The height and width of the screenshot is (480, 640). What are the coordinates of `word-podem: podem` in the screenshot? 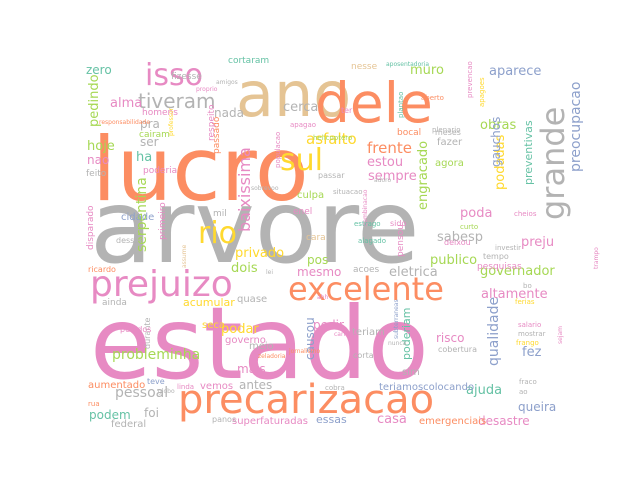 It's located at (110, 415).